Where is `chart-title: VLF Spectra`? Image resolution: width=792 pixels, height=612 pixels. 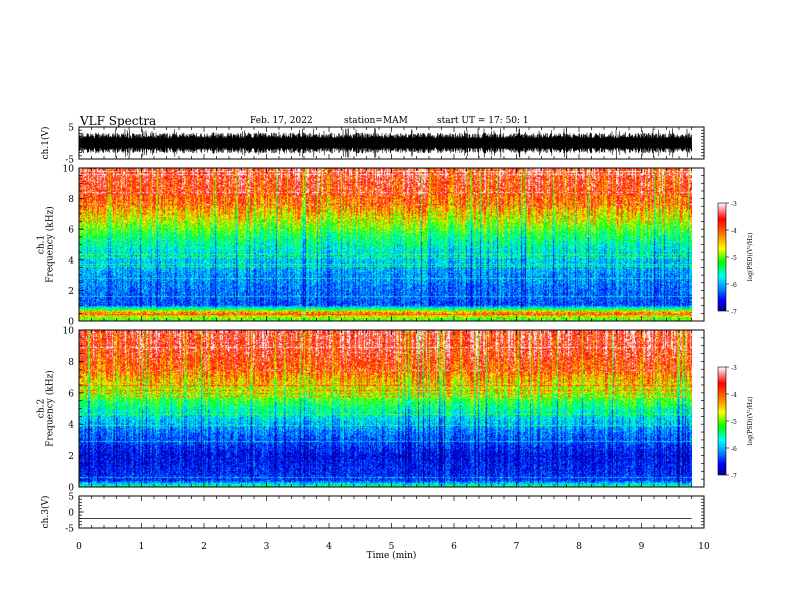 chart-title: VLF Spectra is located at coordinates (118, 121).